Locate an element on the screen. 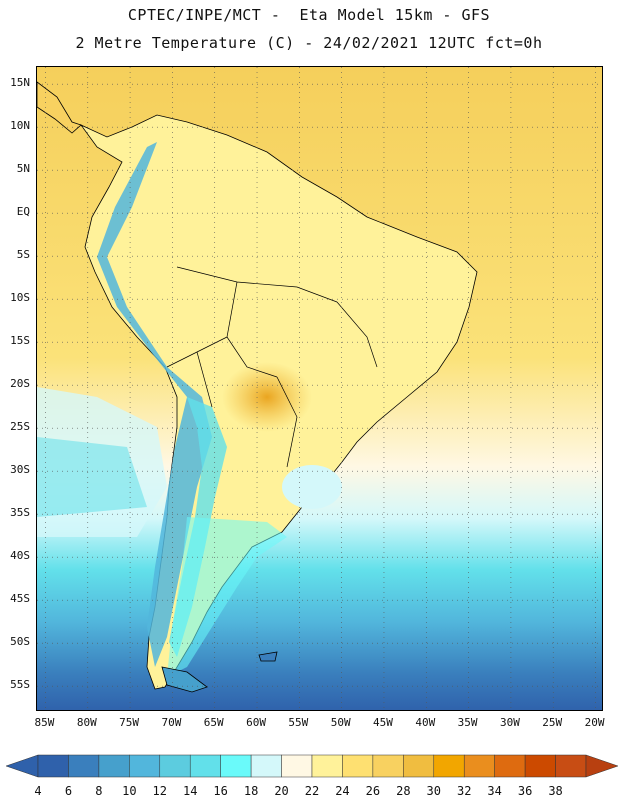 This screenshot has height=800, width=618. latitude-tick-label: 5N is located at coordinates (23, 169).